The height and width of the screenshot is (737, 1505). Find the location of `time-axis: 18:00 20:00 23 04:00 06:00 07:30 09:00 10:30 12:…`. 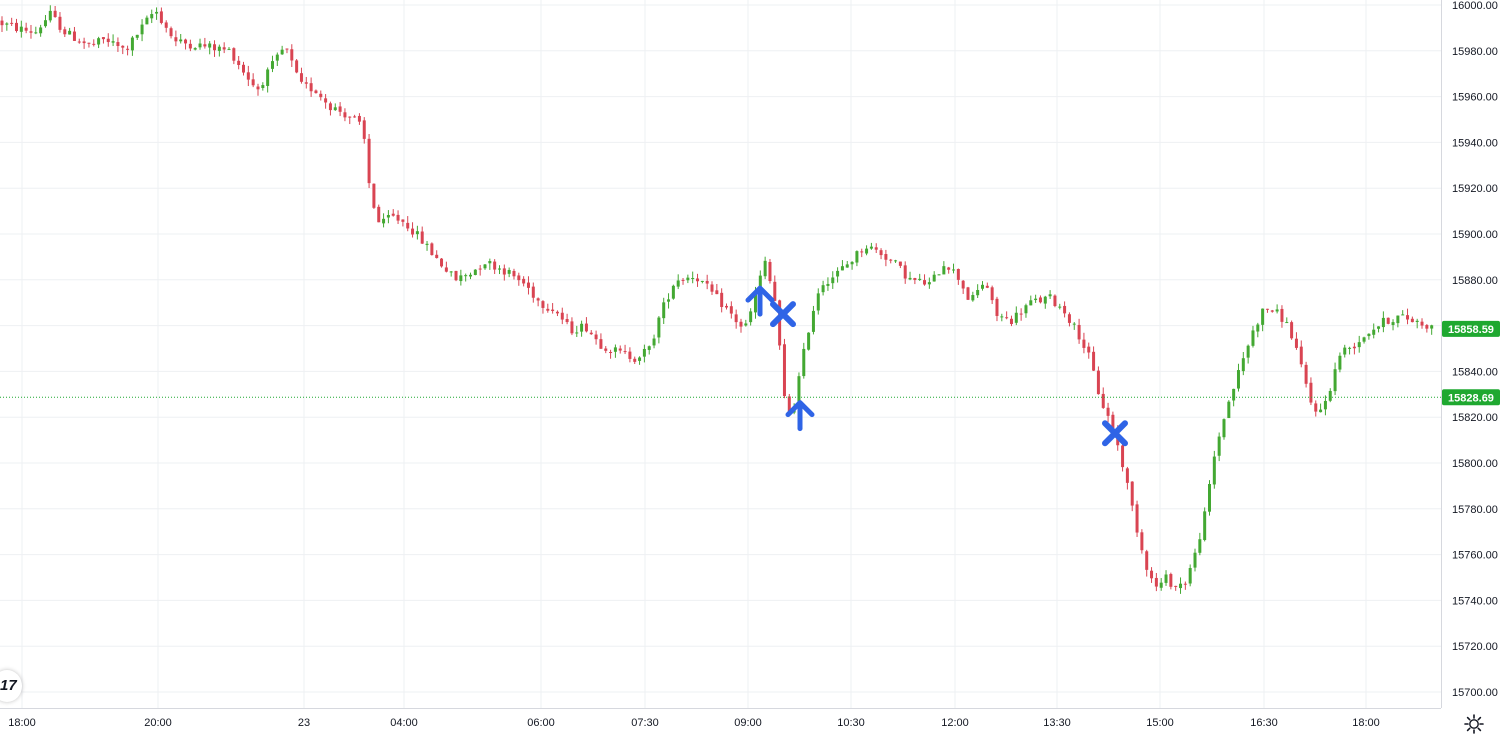

time-axis: 18:00 20:00 23 04:00 06:00 07:30 09:00 10:30 12:… is located at coordinates (694, 723).